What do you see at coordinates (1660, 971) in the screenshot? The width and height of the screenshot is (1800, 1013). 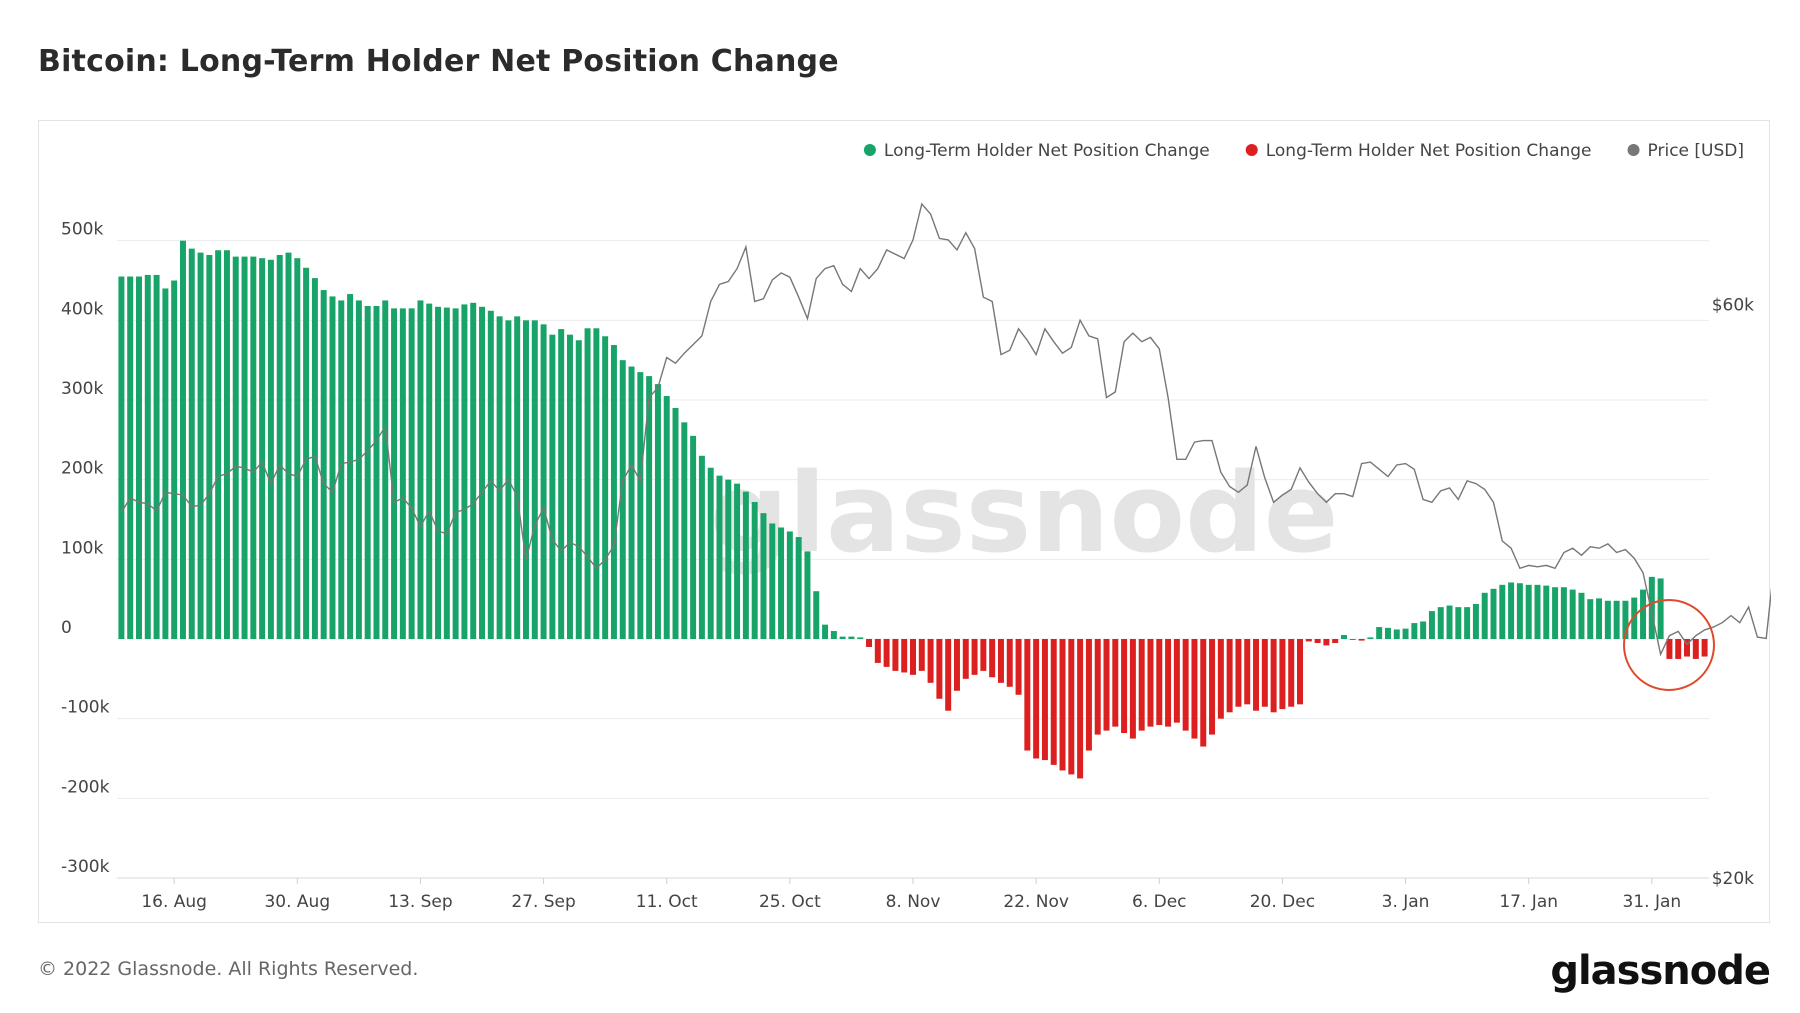 I see `brand-logo-text: glassnode` at bounding box center [1660, 971].